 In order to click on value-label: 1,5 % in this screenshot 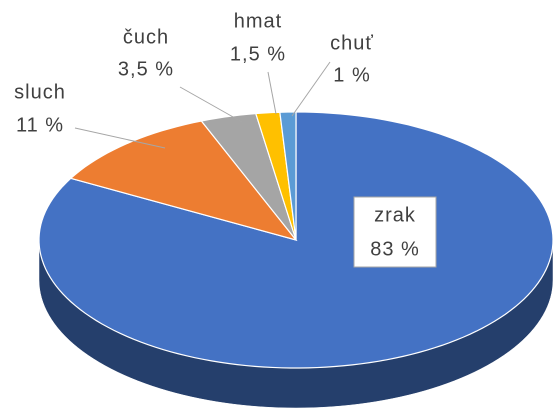, I will do `click(258, 54)`.